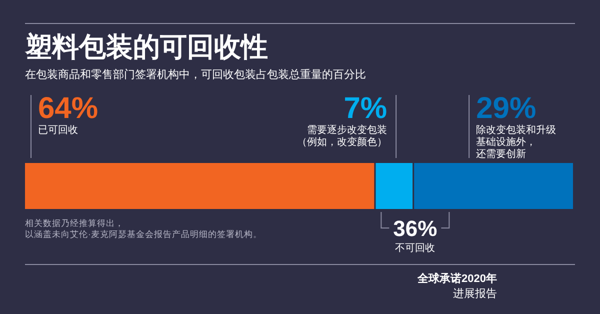  I want to click on text: 全球承诺2020年, so click(456, 278).